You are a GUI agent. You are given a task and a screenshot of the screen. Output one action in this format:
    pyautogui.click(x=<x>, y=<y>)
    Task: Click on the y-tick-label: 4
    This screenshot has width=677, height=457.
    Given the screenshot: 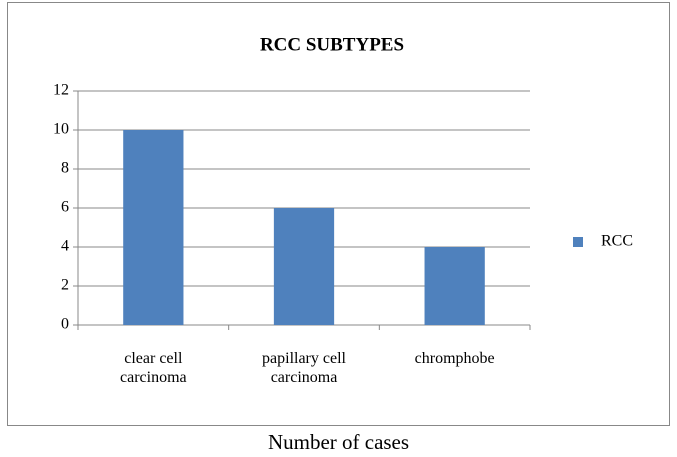 What is the action you would take?
    pyautogui.click(x=65, y=246)
    